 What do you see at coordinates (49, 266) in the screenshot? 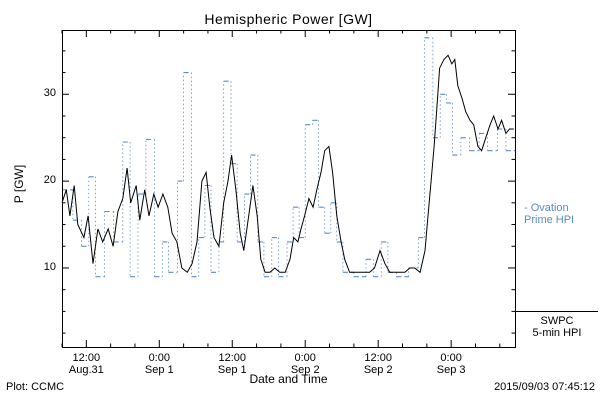
I see `y-tick-label: 10` at bounding box center [49, 266].